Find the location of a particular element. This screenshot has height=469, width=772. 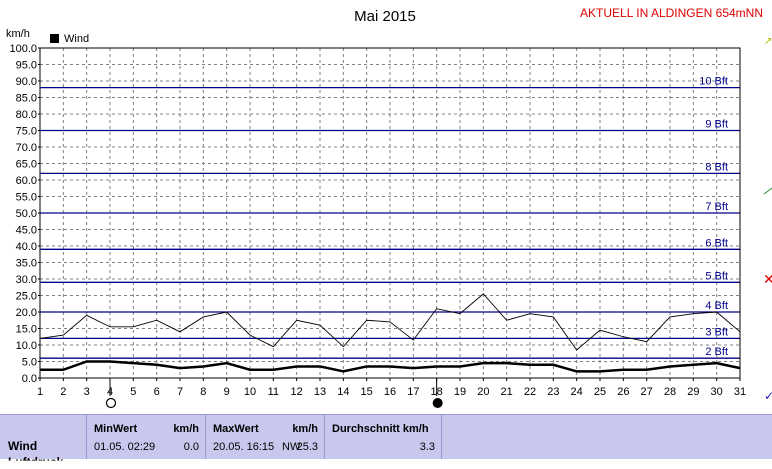

beaufort-label: 2 Bft is located at coordinates (716, 352).